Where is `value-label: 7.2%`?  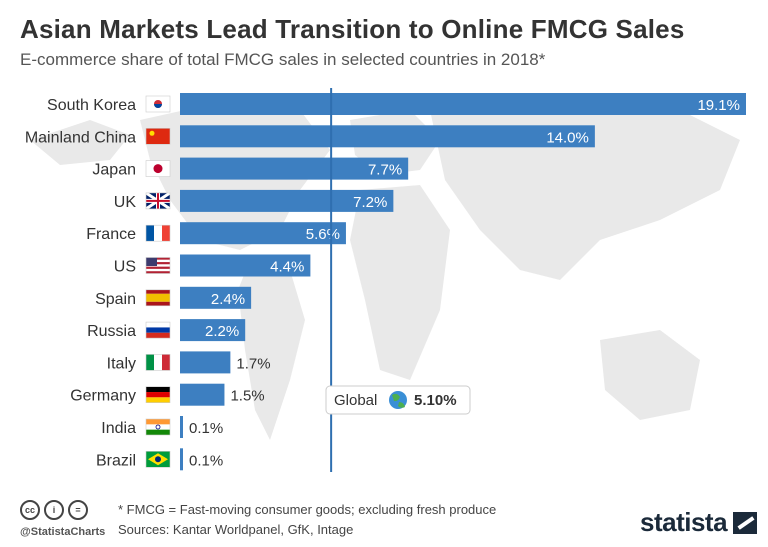
value-label: 7.2% is located at coordinates (370, 202).